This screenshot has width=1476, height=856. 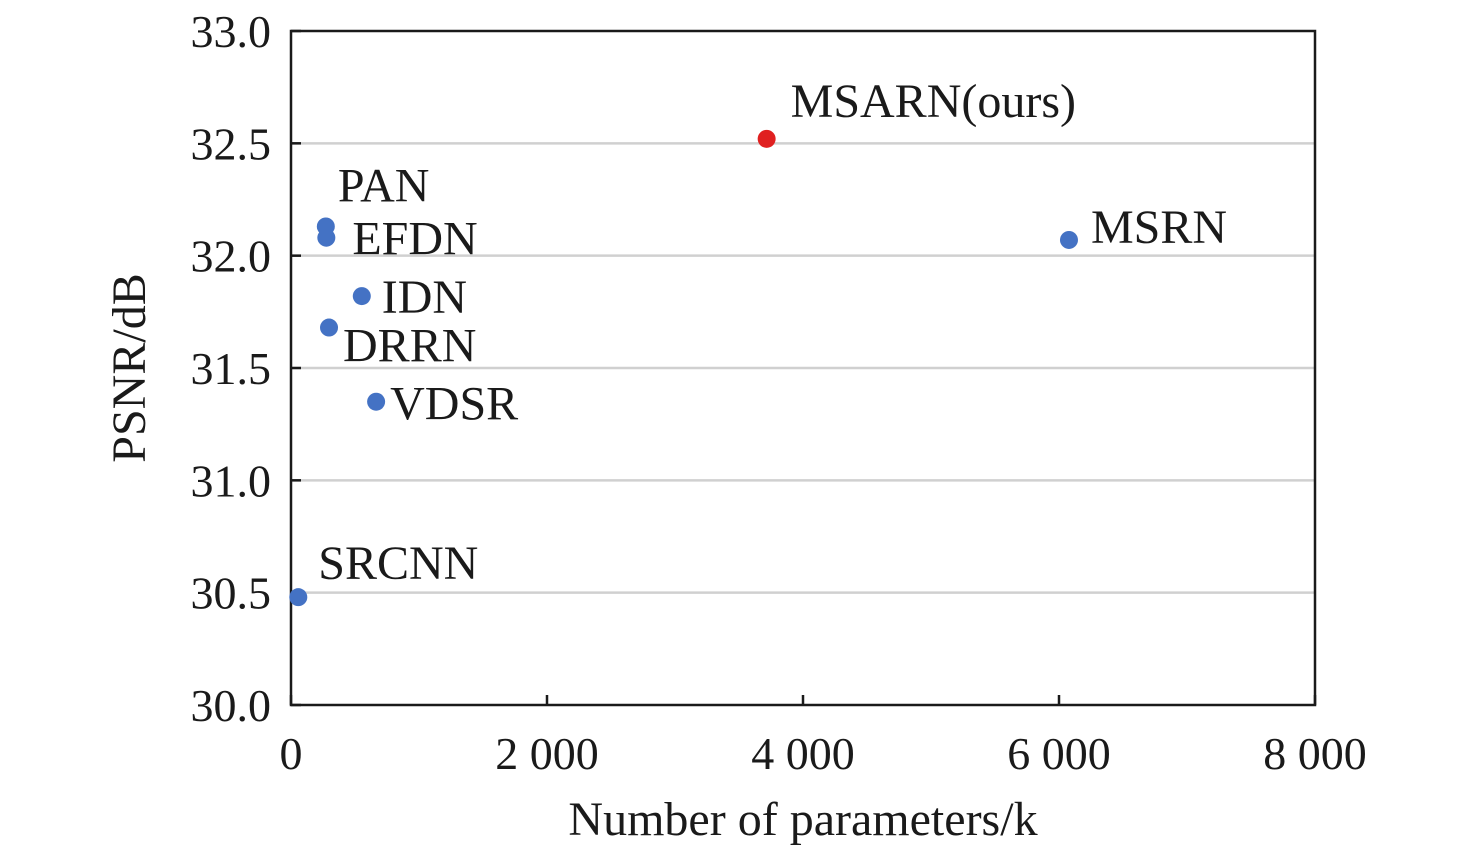 What do you see at coordinates (803, 753) in the screenshot?
I see `x-tick-label: 4 000` at bounding box center [803, 753].